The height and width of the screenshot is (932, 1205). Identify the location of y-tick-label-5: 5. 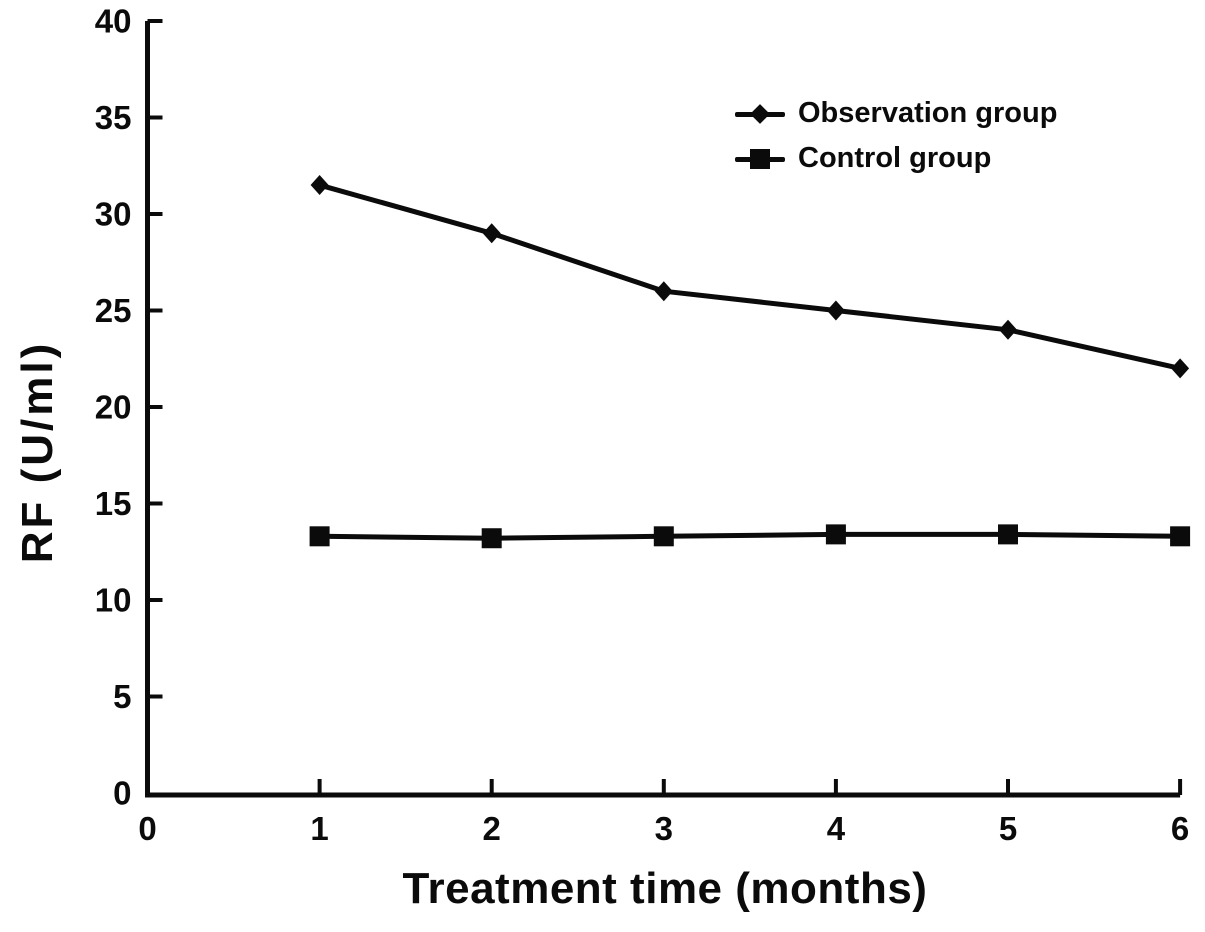
(122, 696).